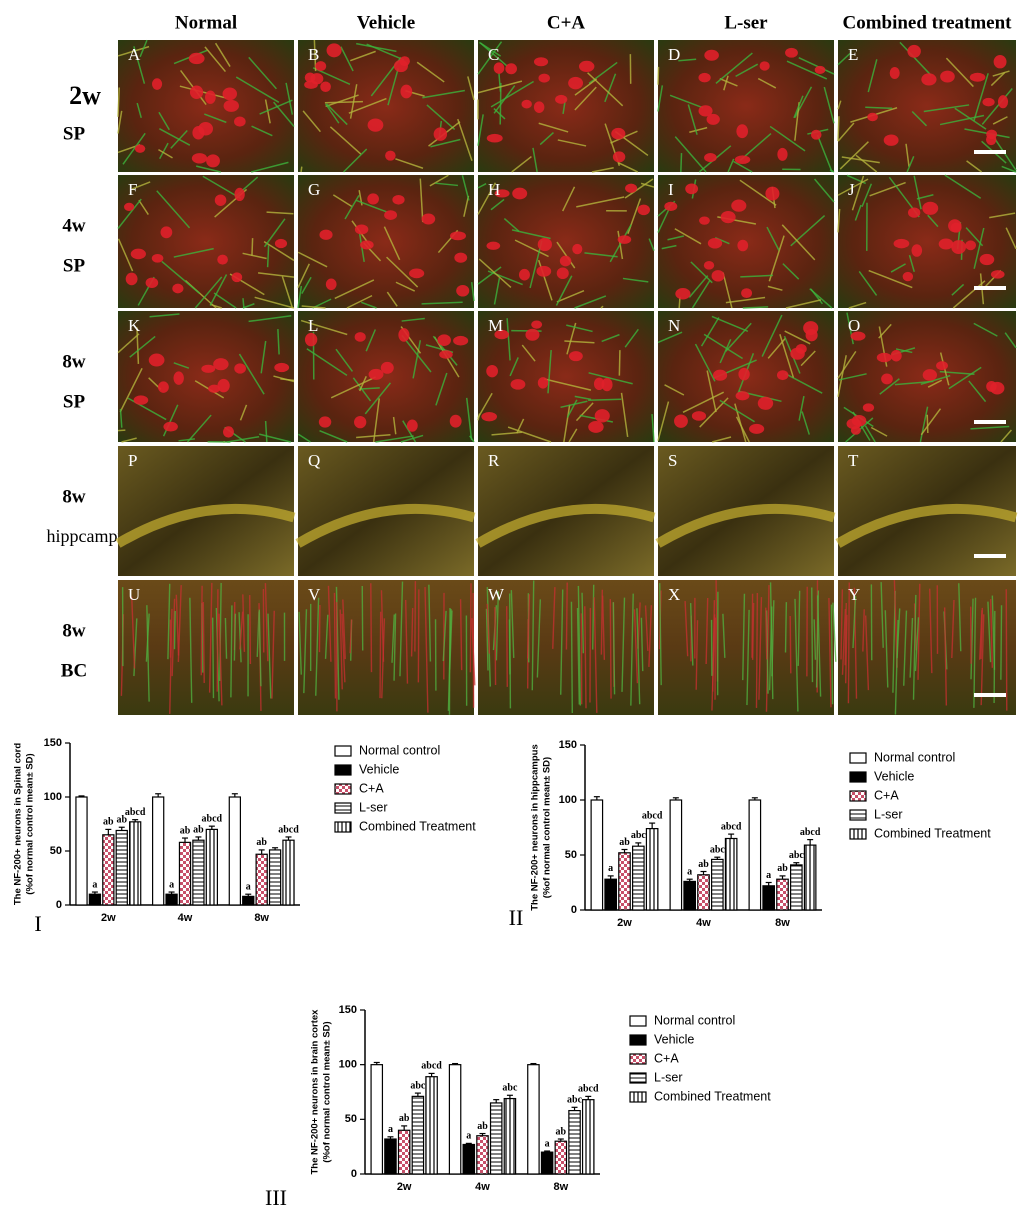 The image size is (1020, 1214). What do you see at coordinates (703, 923) in the screenshot?
I see `x-tick-label: 4w` at bounding box center [703, 923].